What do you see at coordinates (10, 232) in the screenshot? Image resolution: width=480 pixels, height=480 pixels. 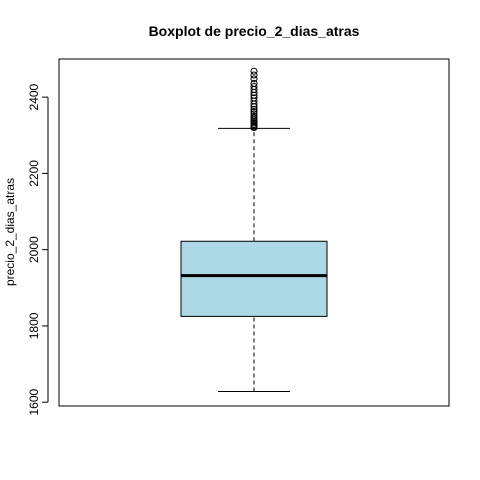 I see `y-axis-label: precio_2_dias_atras` at bounding box center [10, 232].